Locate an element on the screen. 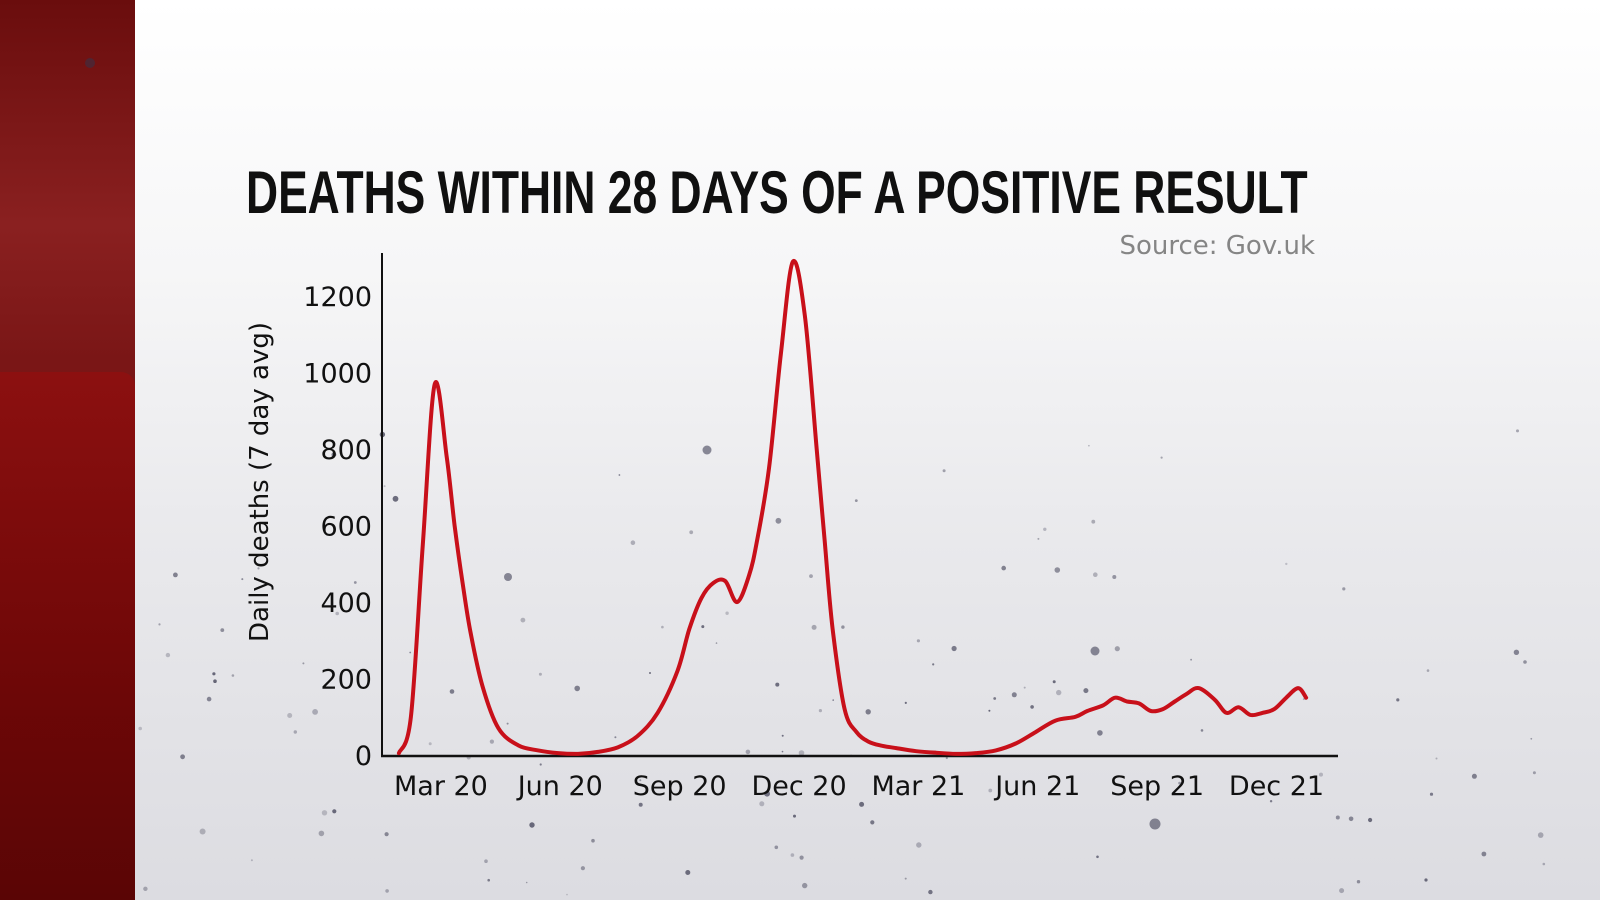 This screenshot has width=1600, height=900. x-tick-label: Dec 21 is located at coordinates (1276, 786).